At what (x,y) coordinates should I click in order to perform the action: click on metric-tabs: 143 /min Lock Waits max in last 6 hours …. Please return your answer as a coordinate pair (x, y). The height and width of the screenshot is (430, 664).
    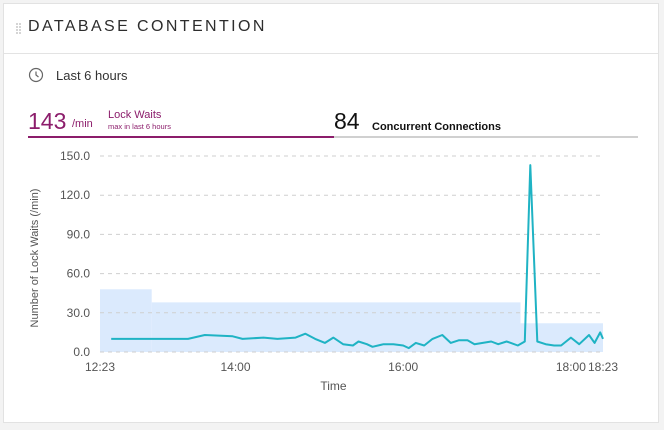
    Looking at the image, I should click on (333, 121).